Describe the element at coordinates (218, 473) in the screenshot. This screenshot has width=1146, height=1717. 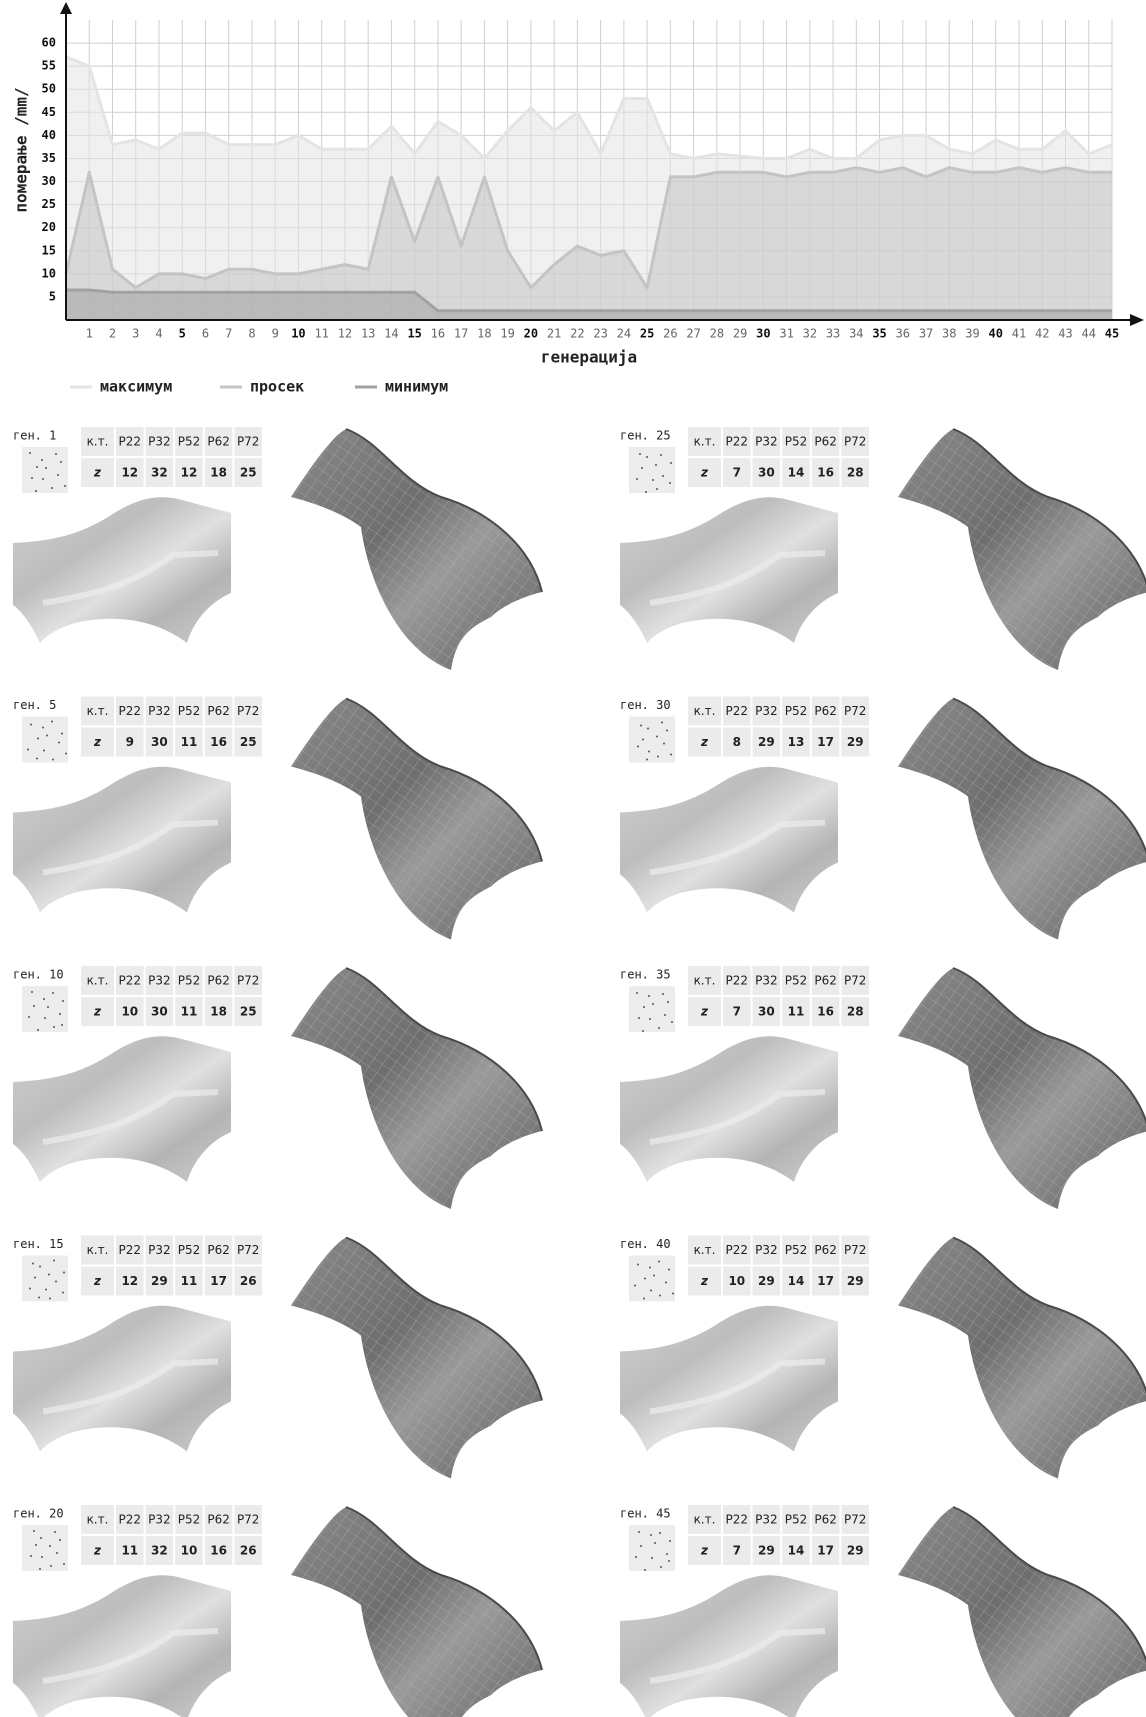
I see `table-value: 18` at that location.